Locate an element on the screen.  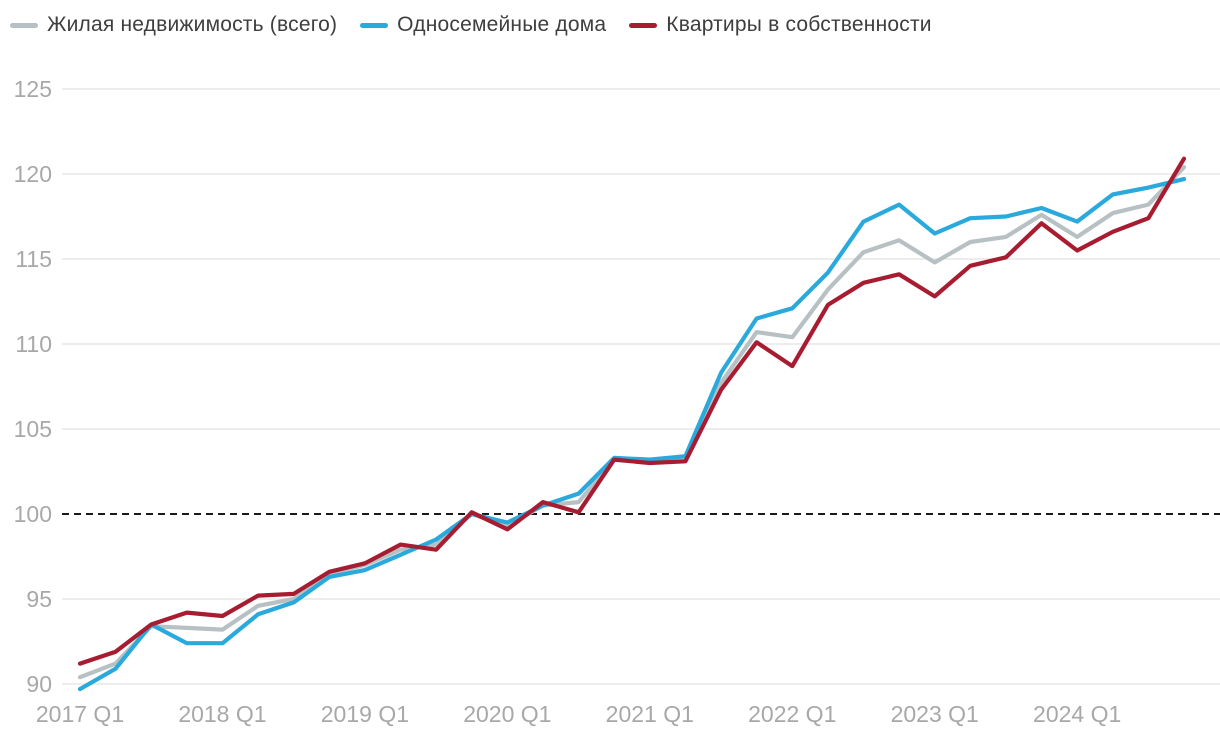
x-axis-tick-label: 2018 Q1 is located at coordinates (222, 714).